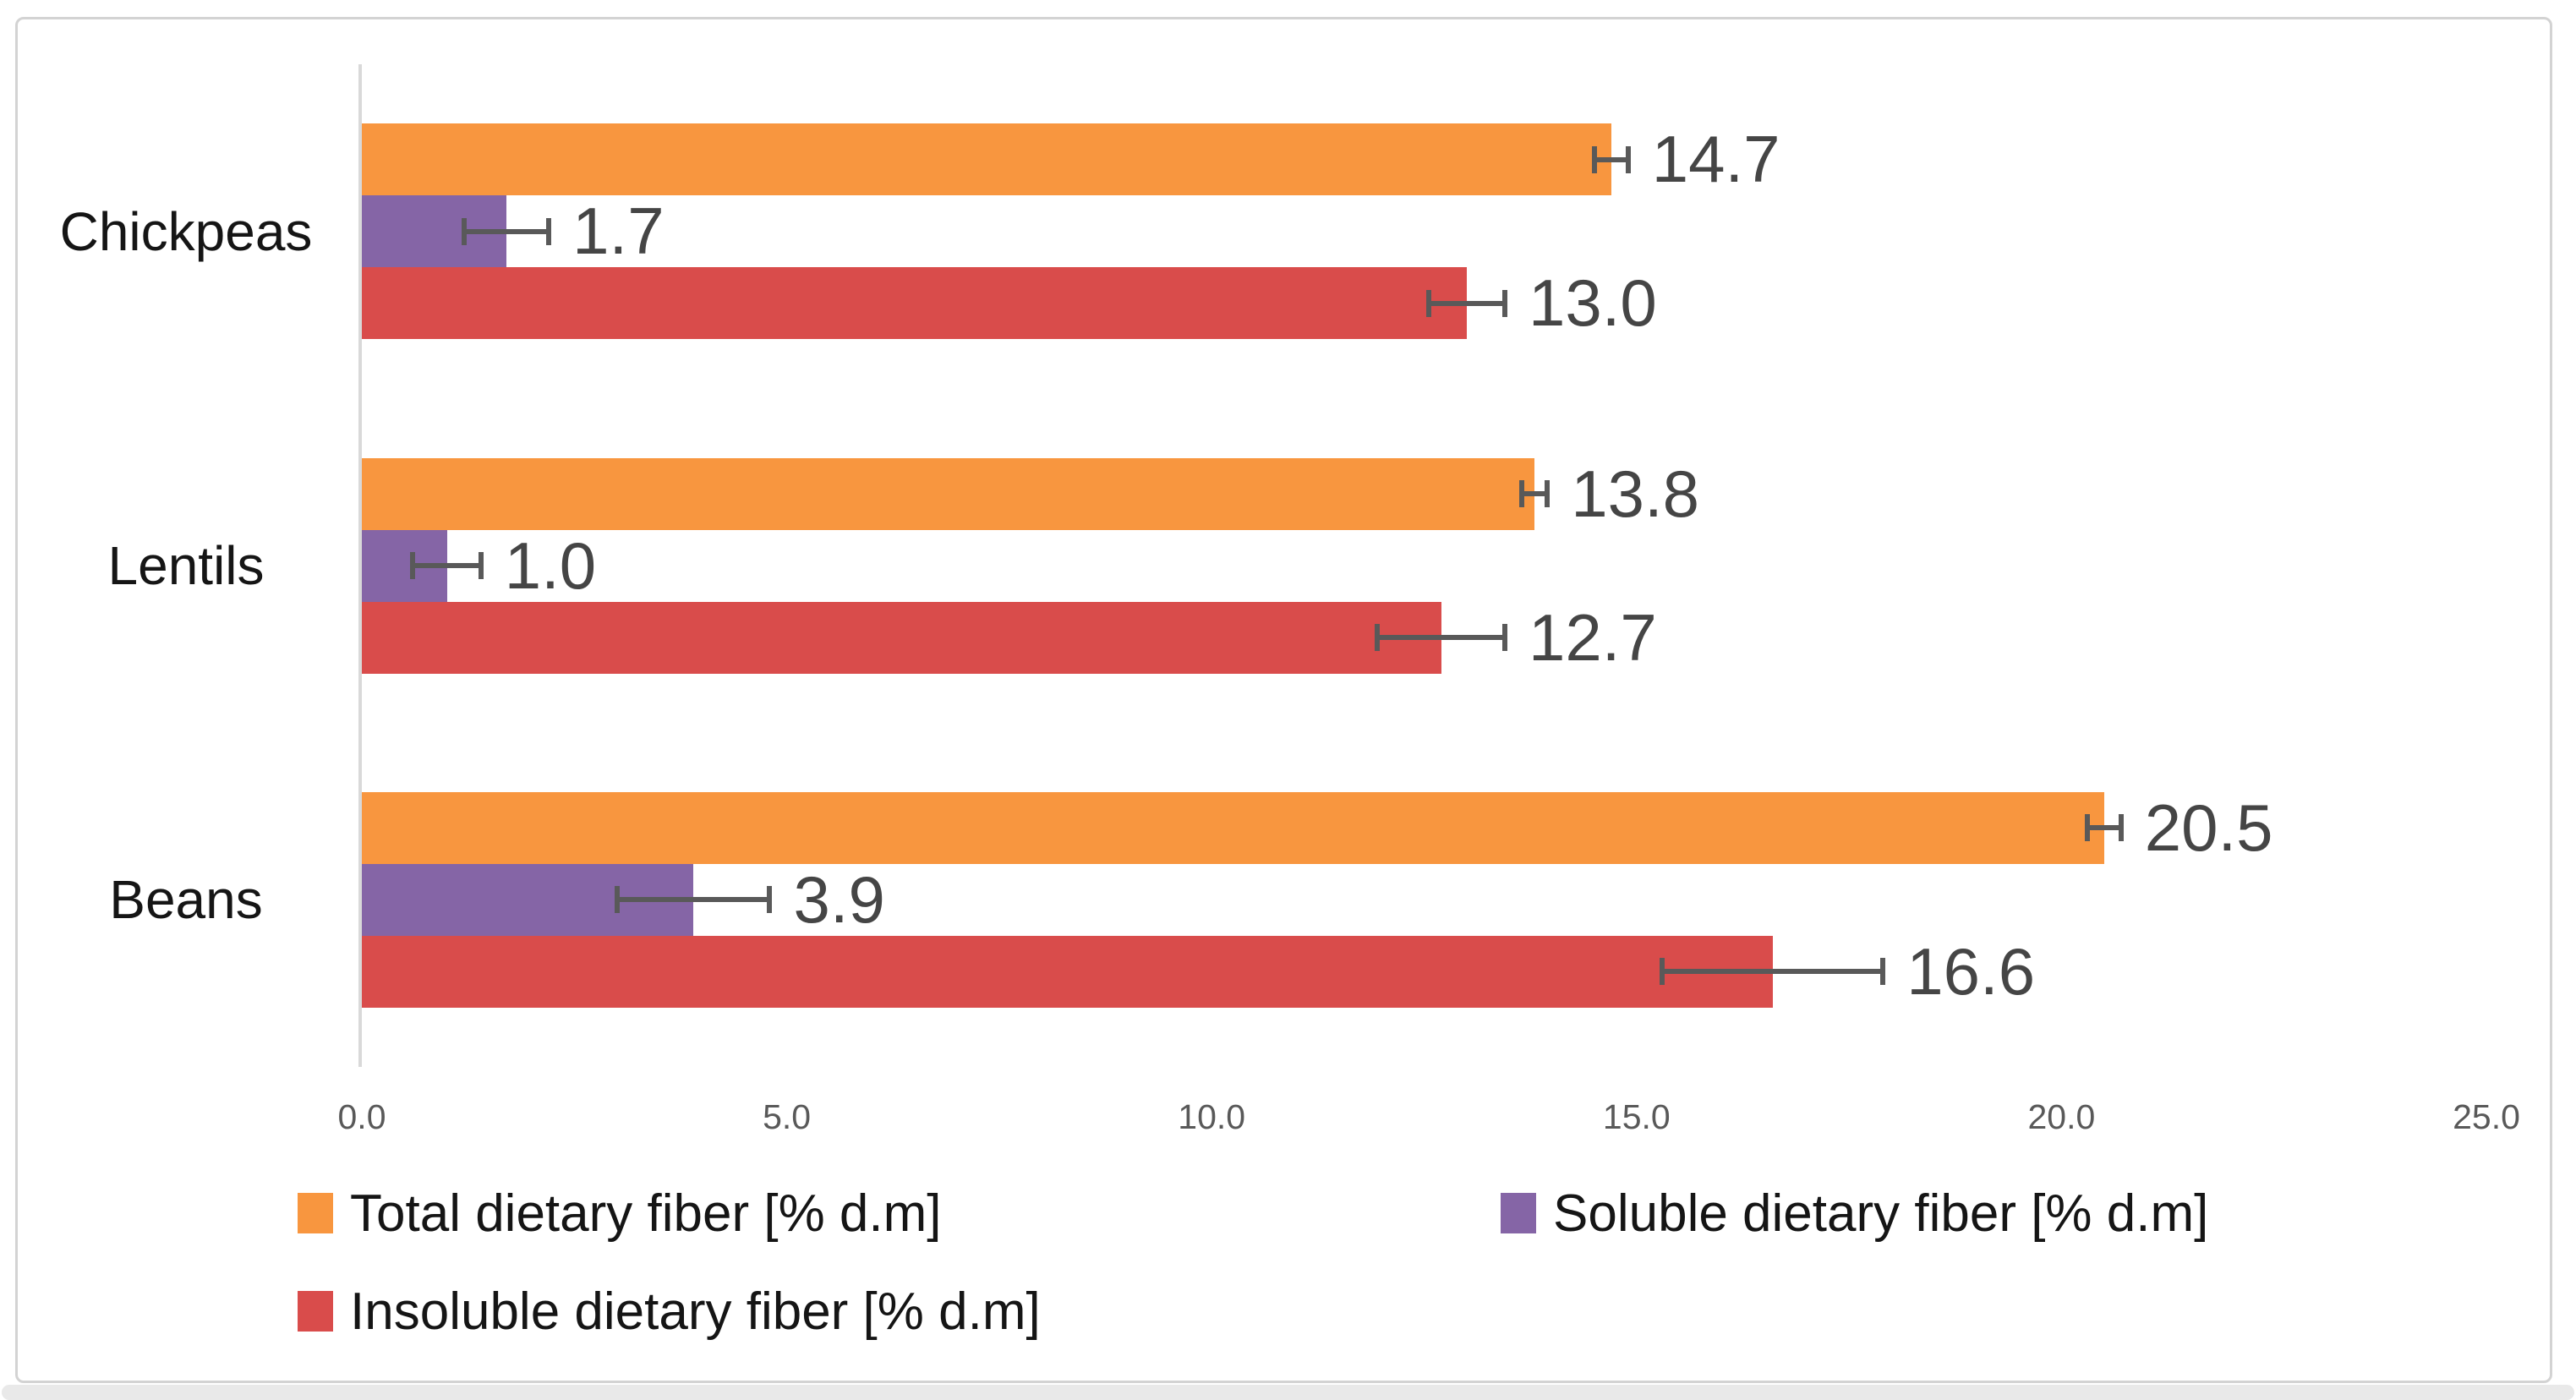 The height and width of the screenshot is (1400, 2576). Describe the element at coordinates (186, 900) in the screenshot. I see `category-label-beans: Beans` at that location.